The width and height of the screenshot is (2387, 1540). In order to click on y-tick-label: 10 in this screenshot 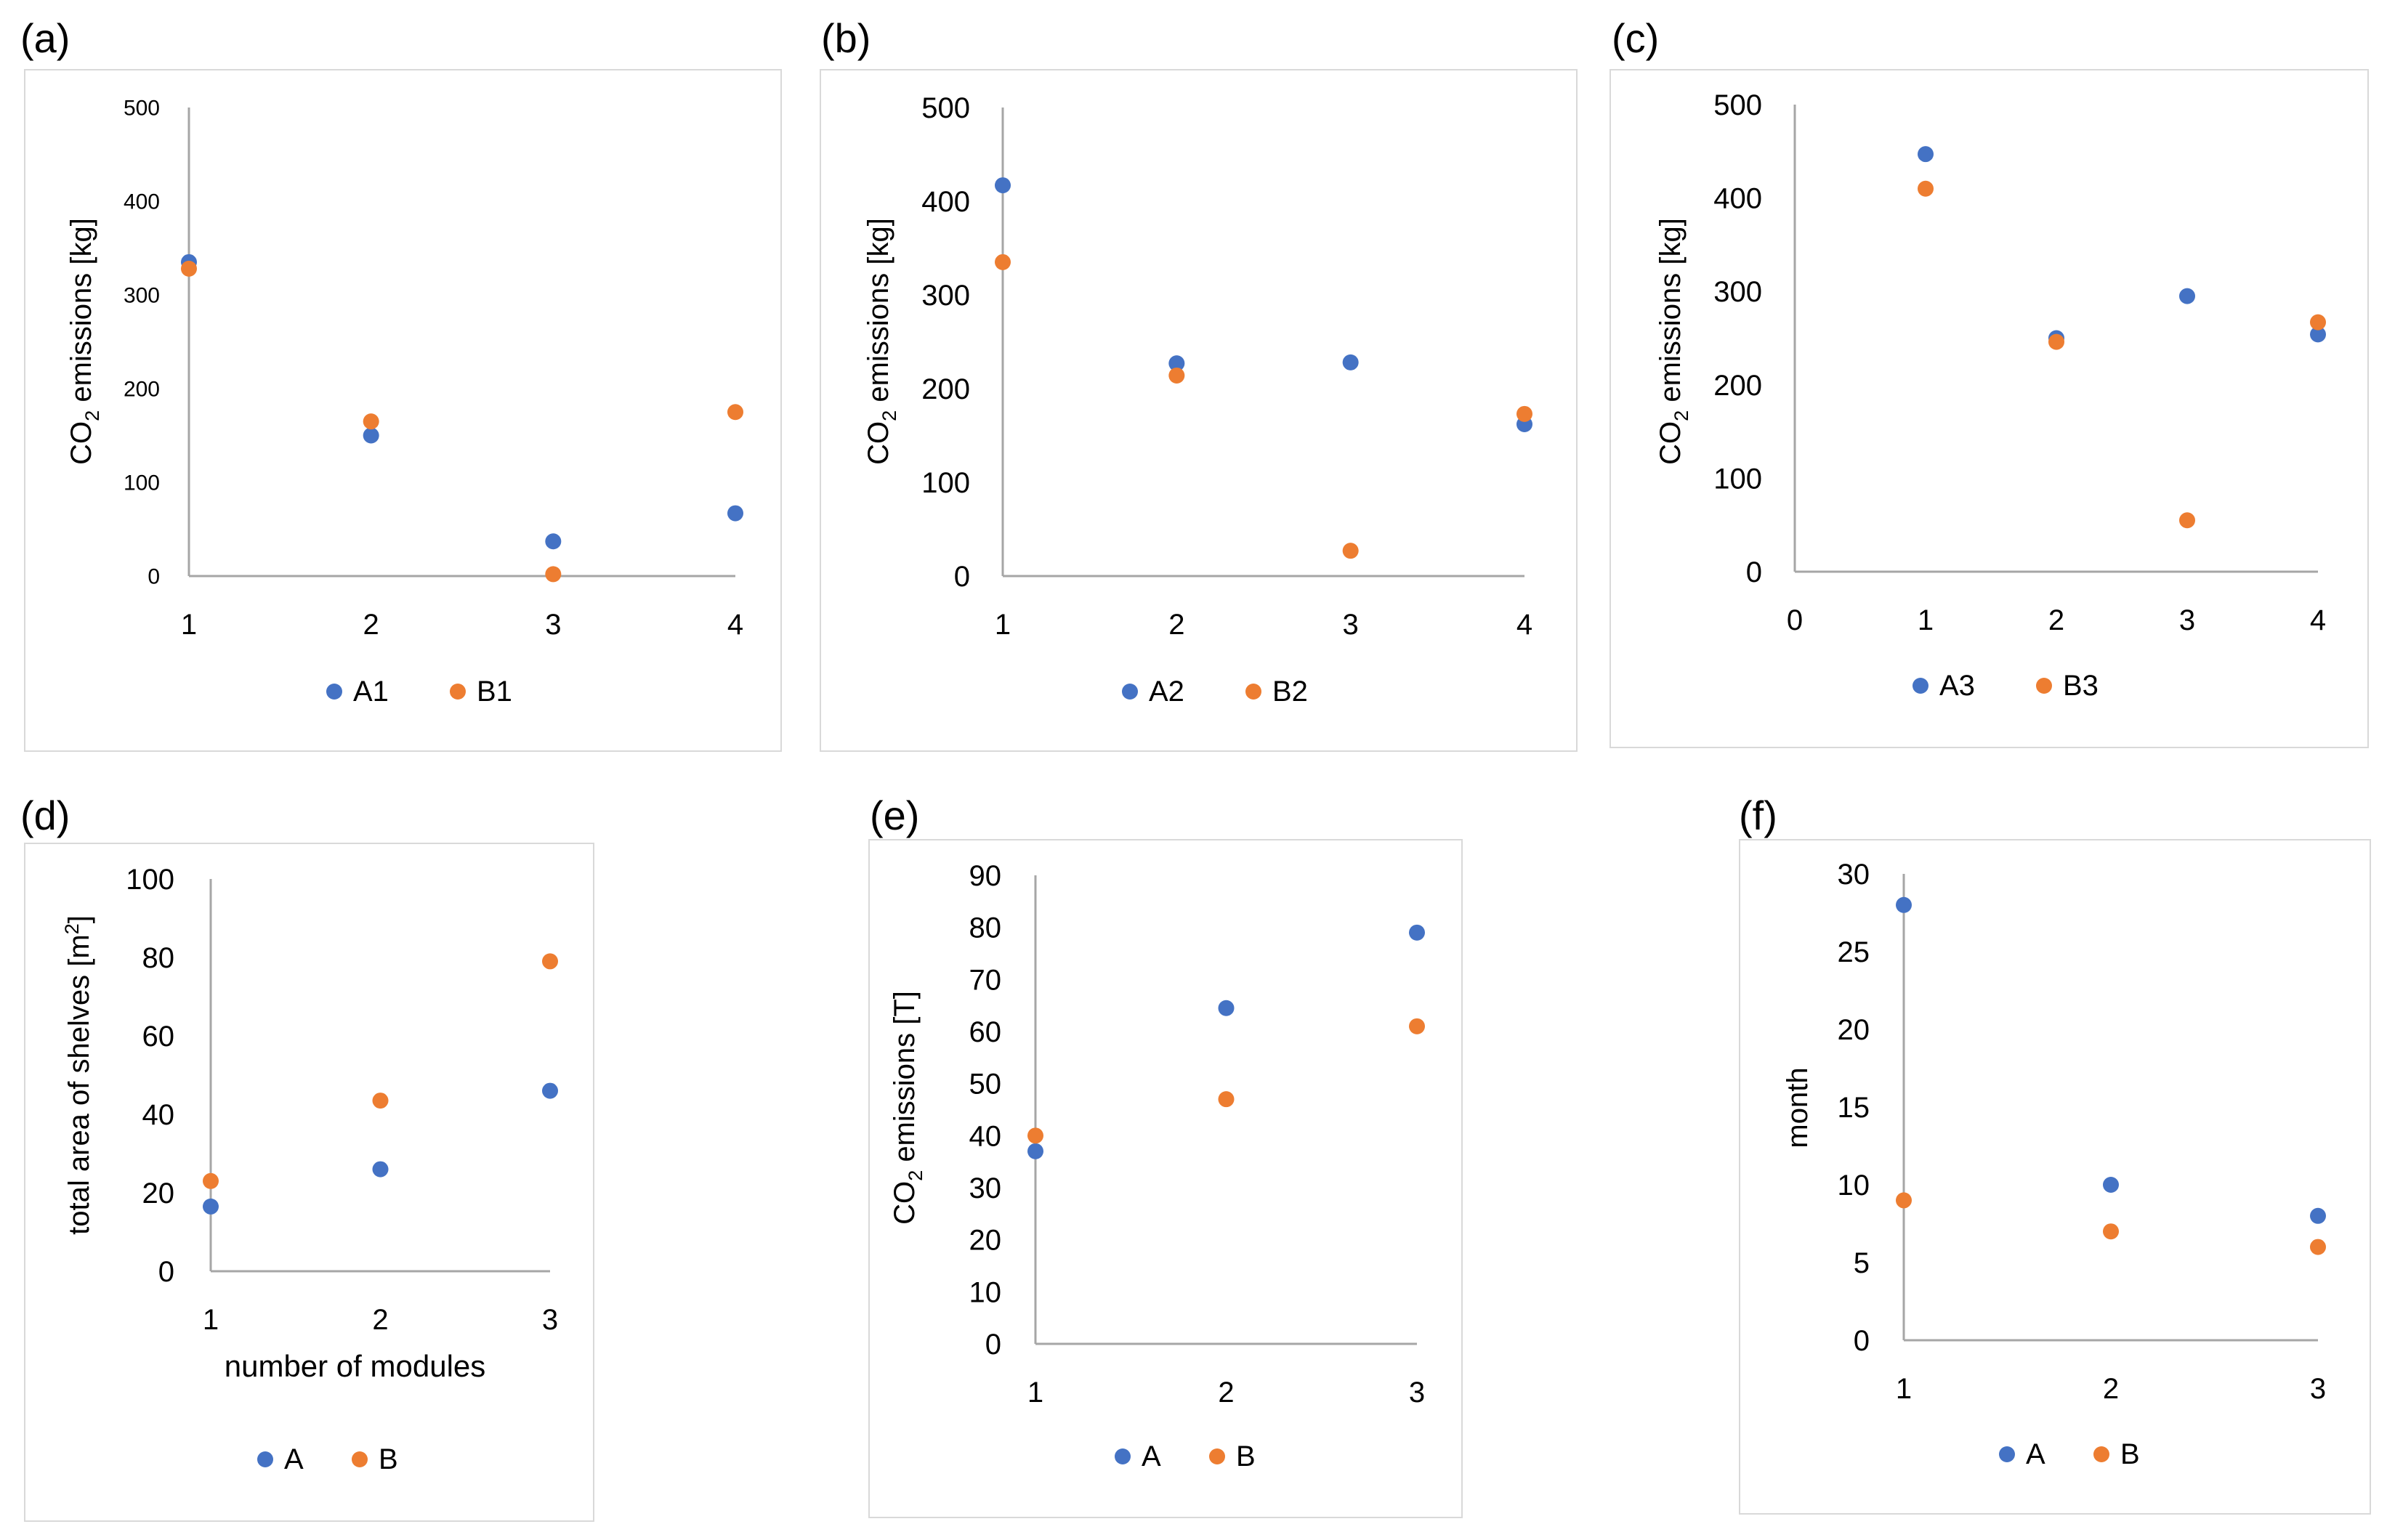, I will do `click(986, 1292)`.